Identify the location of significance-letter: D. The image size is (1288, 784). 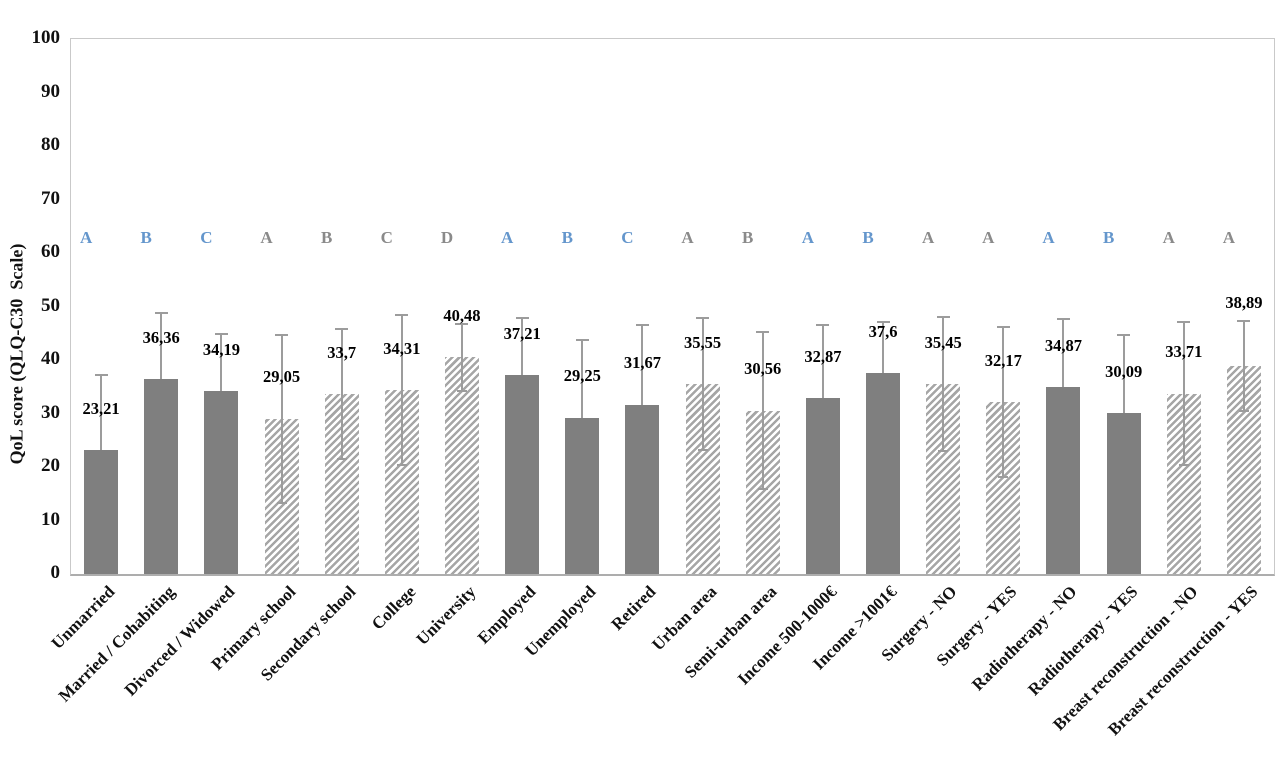
(447, 237).